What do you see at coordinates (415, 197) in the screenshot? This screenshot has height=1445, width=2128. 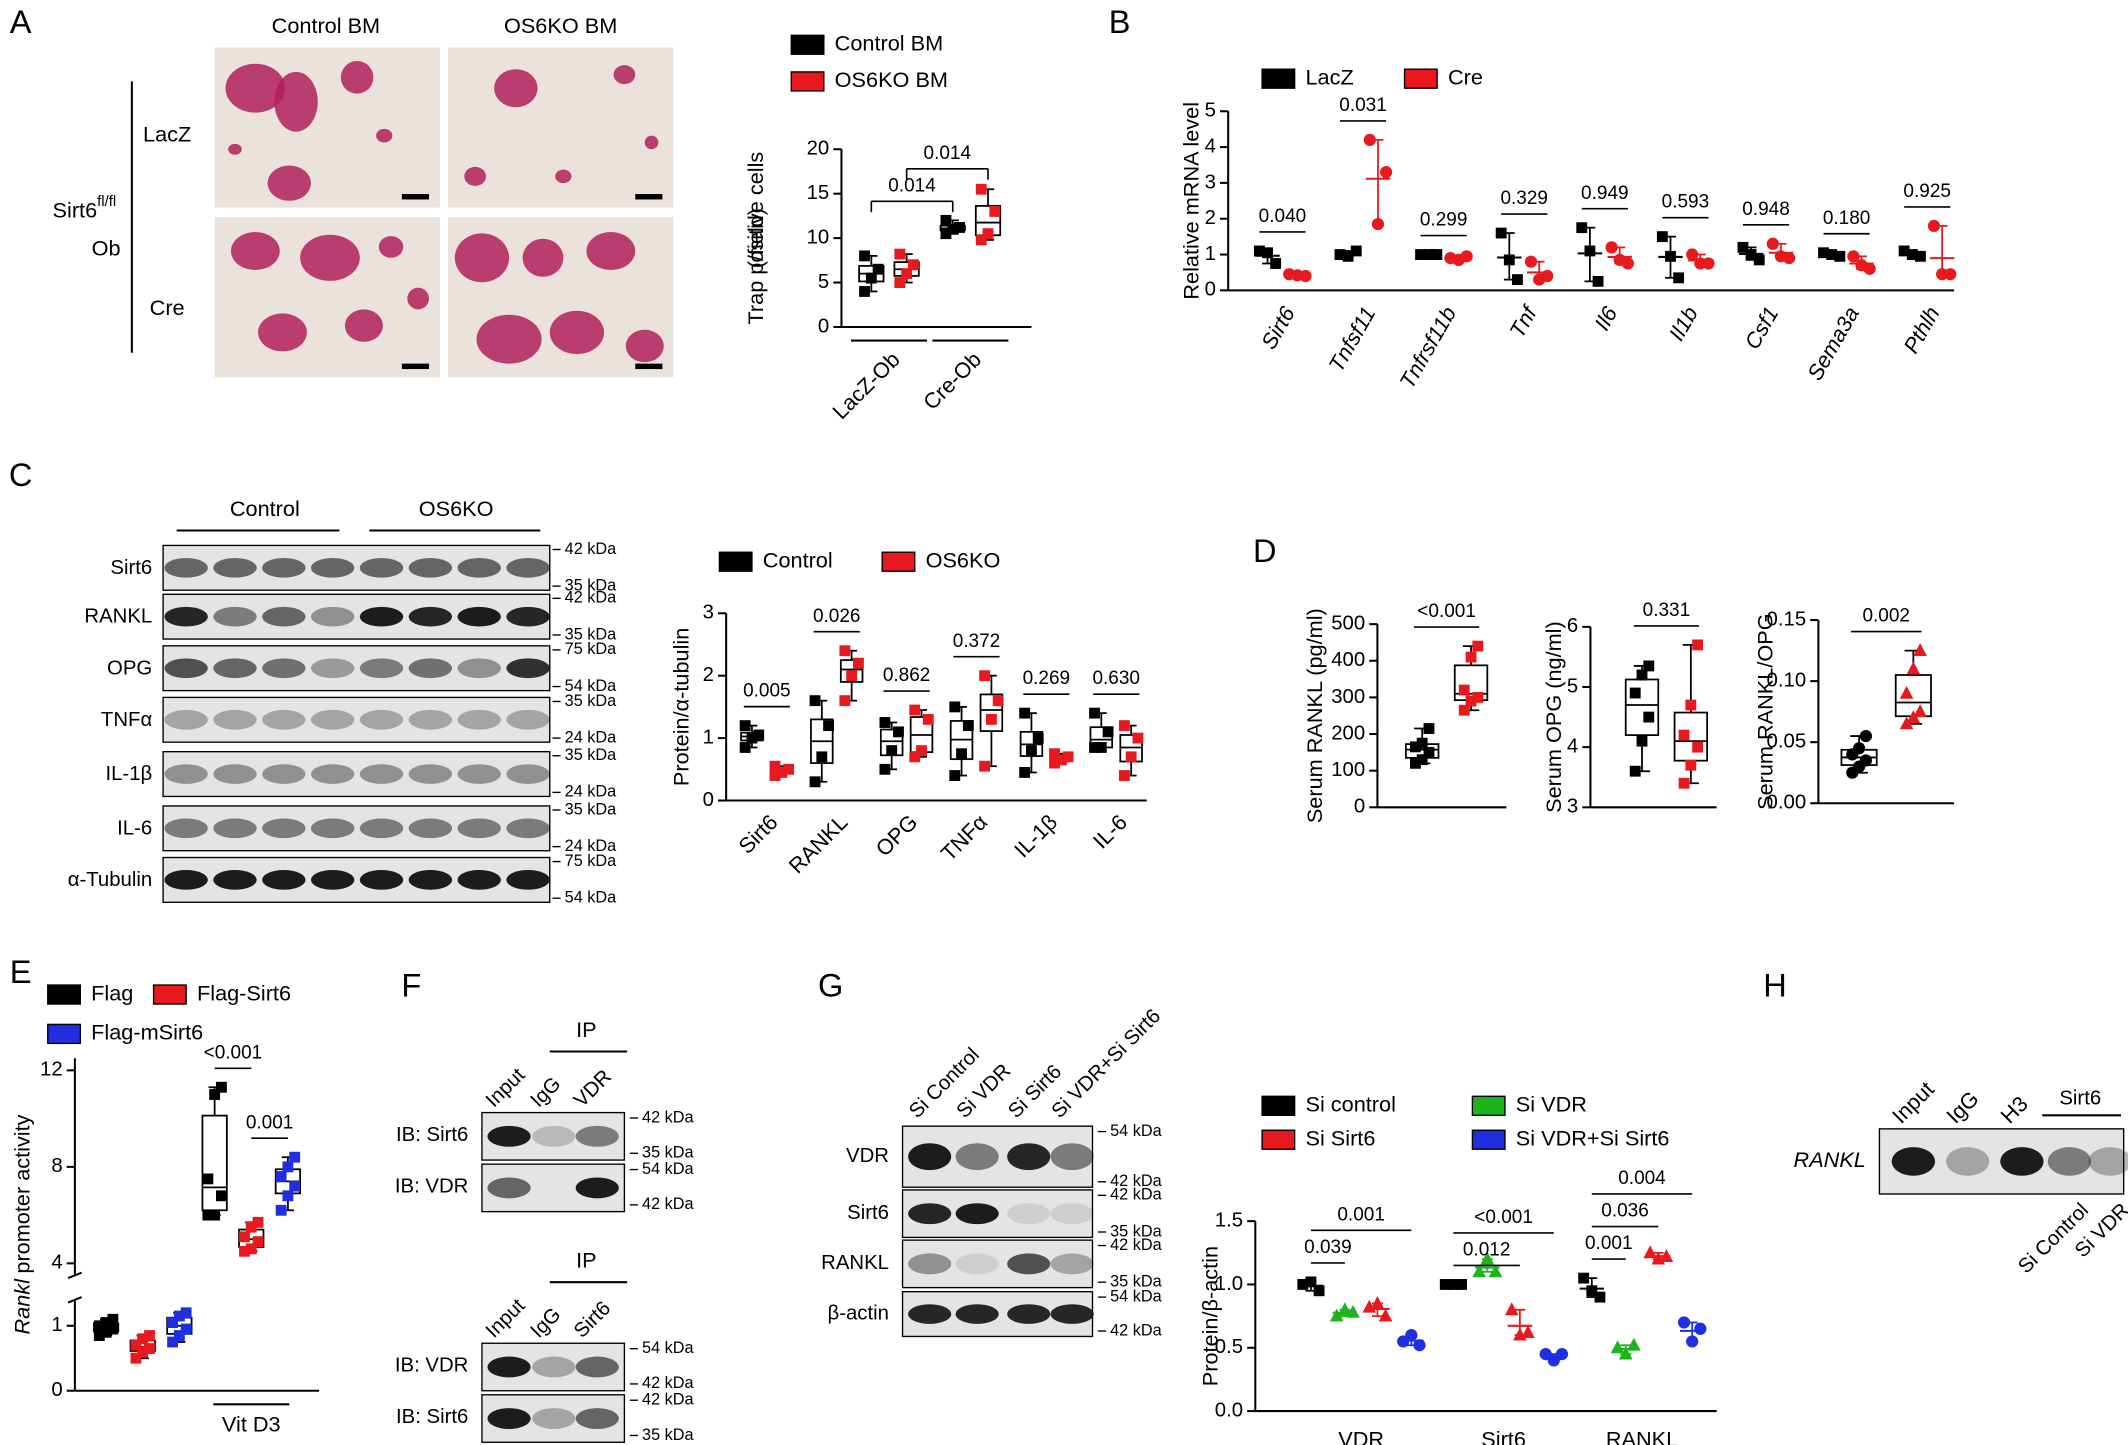 I see `scale-bar` at bounding box center [415, 197].